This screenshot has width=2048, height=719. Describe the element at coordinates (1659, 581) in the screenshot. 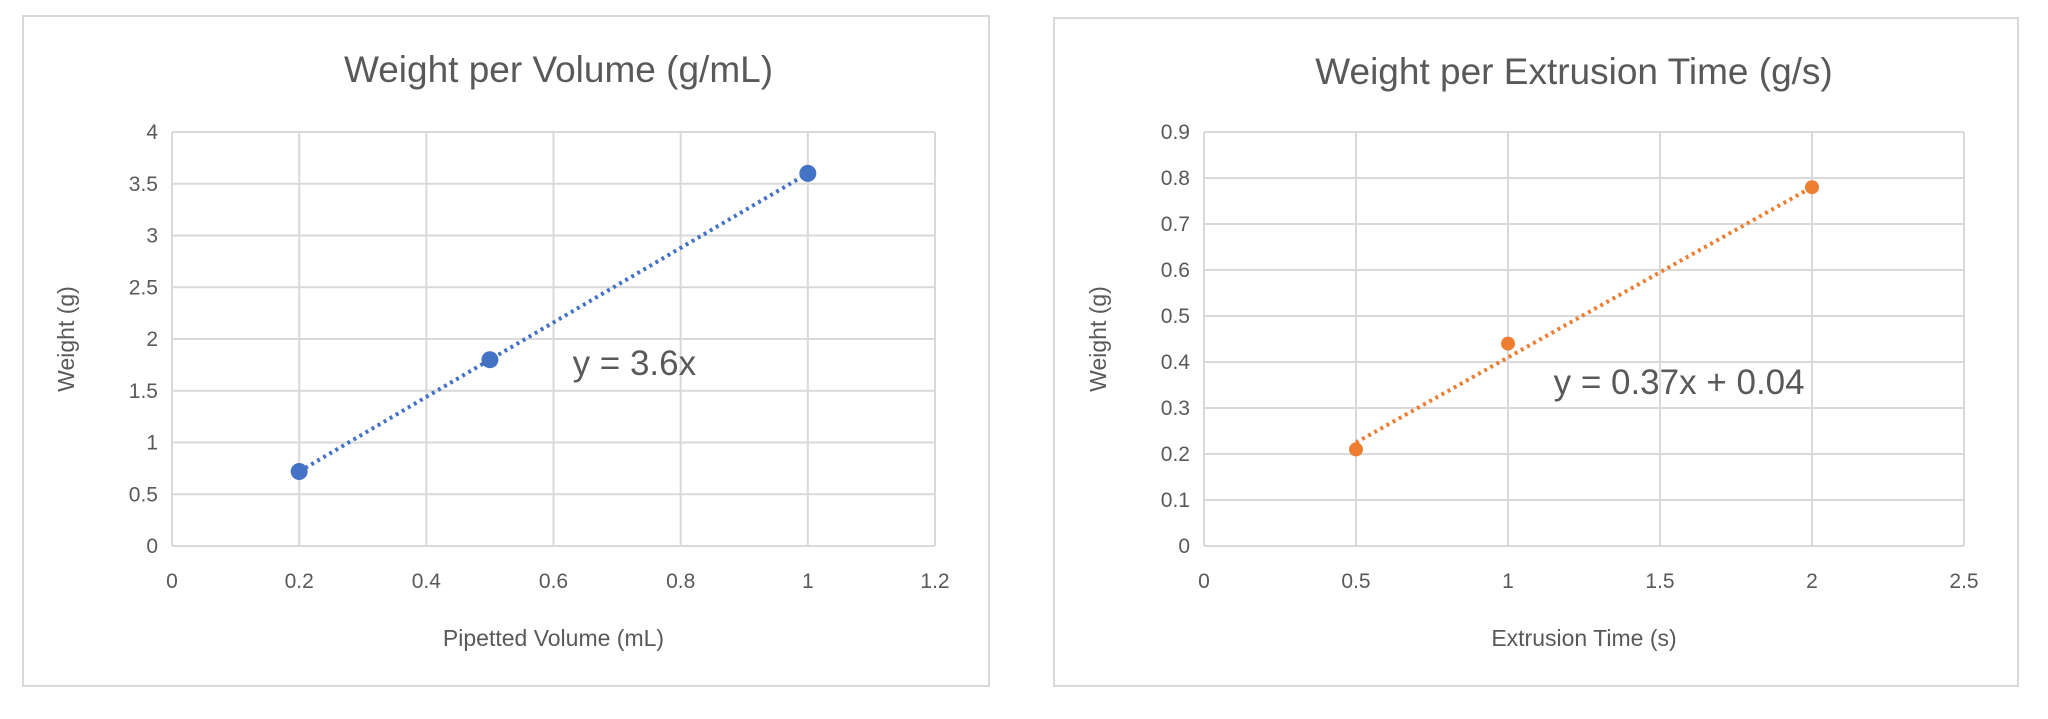

I see `x-tick-label: 1.5` at that location.